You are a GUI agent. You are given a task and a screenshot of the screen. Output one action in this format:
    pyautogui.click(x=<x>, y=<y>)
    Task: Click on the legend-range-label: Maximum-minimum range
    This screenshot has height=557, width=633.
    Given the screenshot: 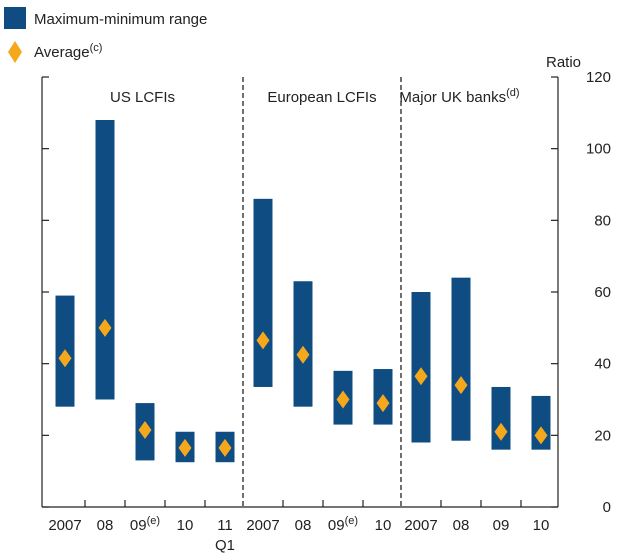 What is the action you would take?
    pyautogui.click(x=120, y=19)
    